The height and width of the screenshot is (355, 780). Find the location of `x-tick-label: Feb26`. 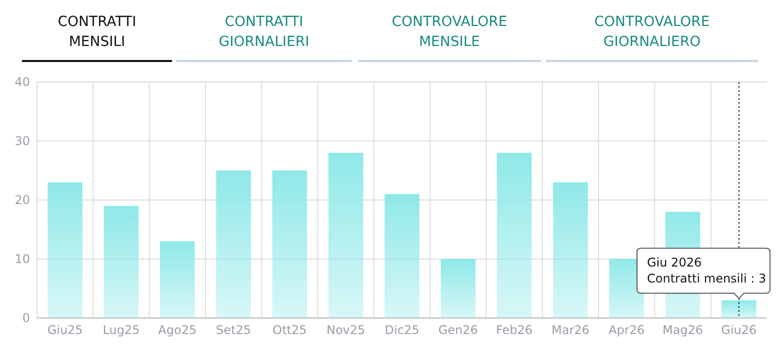

x-tick-label: Feb26 is located at coordinates (514, 330).